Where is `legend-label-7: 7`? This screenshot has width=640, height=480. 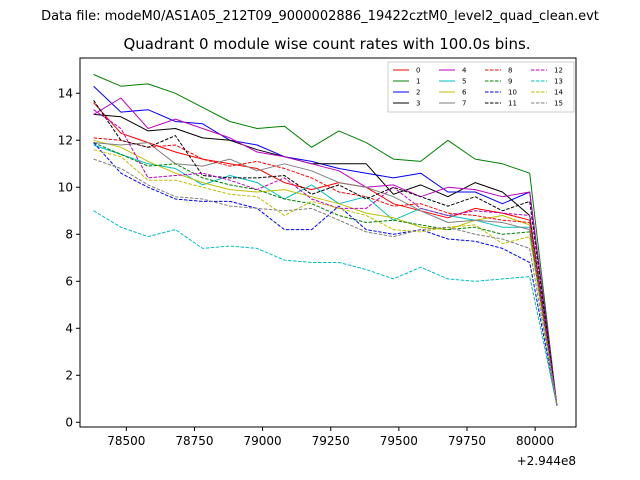
legend-label-7: 7 is located at coordinates (464, 104).